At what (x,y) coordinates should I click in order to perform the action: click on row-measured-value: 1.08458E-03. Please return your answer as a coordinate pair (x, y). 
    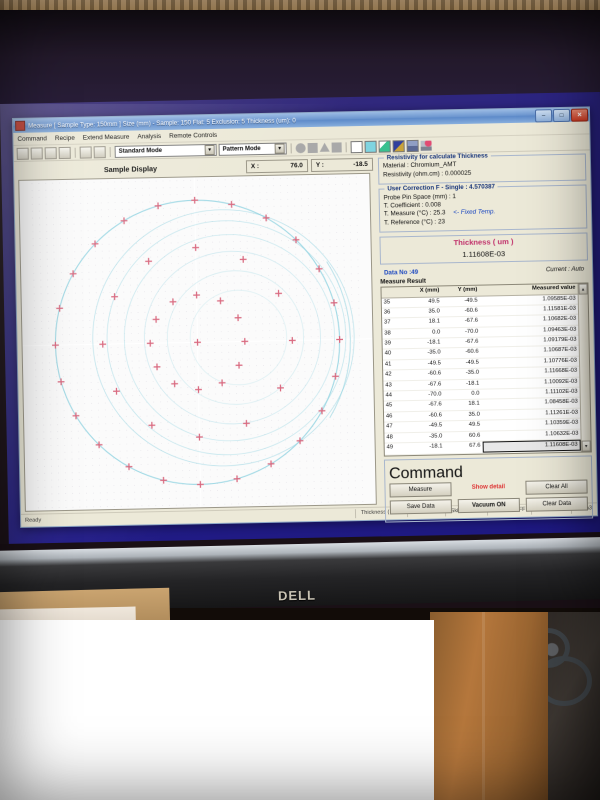
    Looking at the image, I should click on (561, 402).